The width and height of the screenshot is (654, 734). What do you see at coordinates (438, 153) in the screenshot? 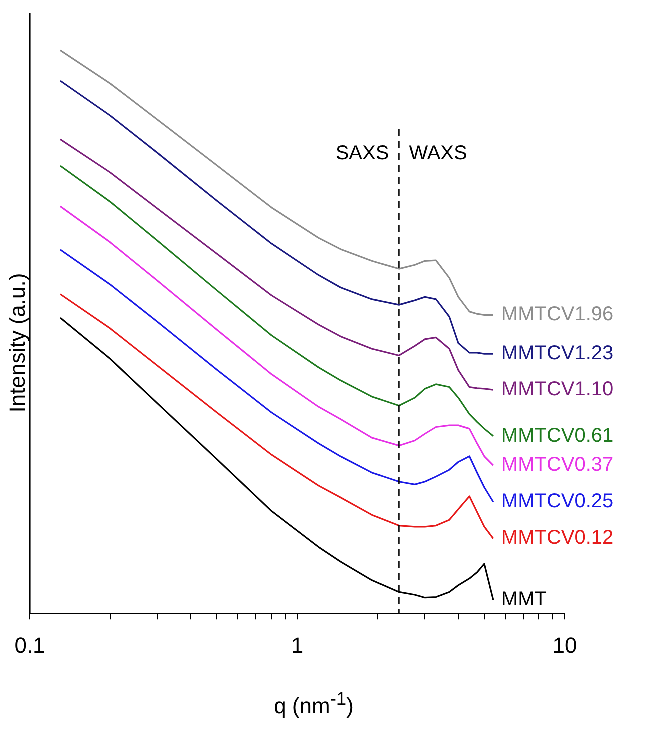
I see `annotation: WAXS` at bounding box center [438, 153].